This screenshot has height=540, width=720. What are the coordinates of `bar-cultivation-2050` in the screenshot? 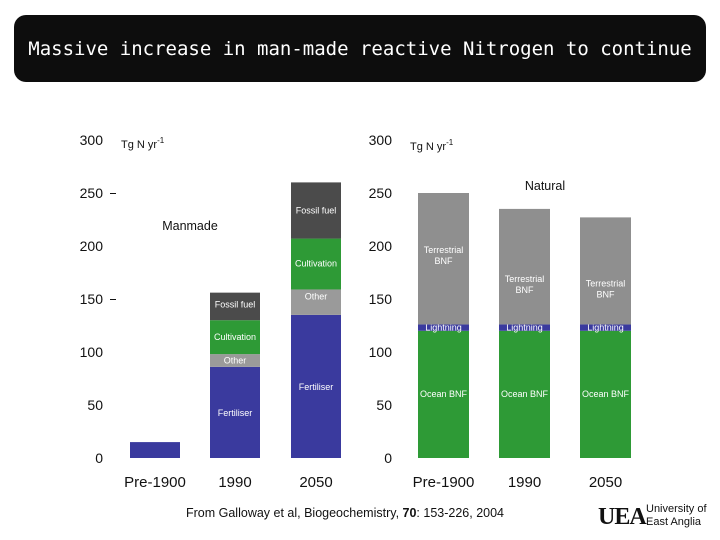 It's located at (316, 264).